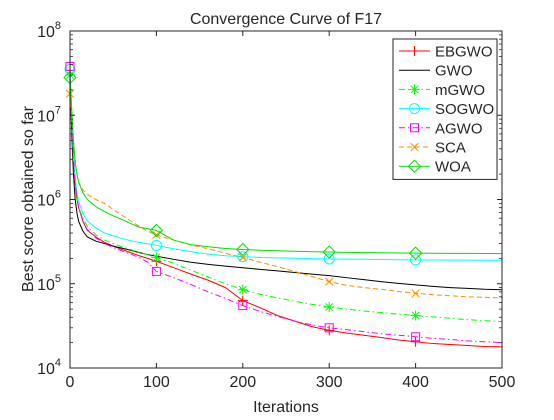 The width and height of the screenshot is (554, 420). What do you see at coordinates (454, 71) in the screenshot?
I see `legend-label-gwo: GWO` at bounding box center [454, 71].